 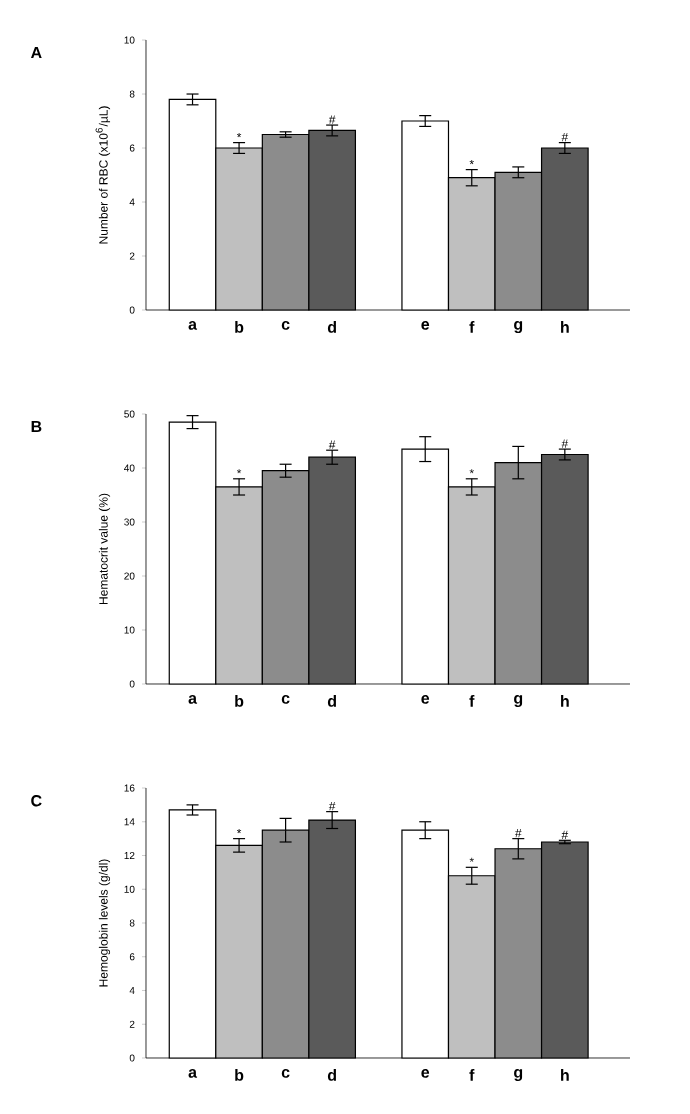 I want to click on chart-title: A, so click(x=36, y=53).